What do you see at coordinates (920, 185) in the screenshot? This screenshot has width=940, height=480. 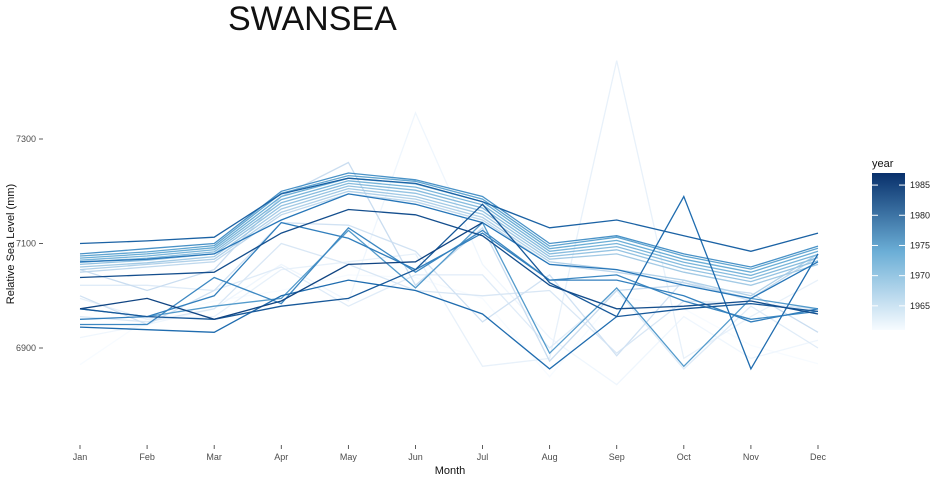 I see `legend-tick-label: 1985` at bounding box center [920, 185].